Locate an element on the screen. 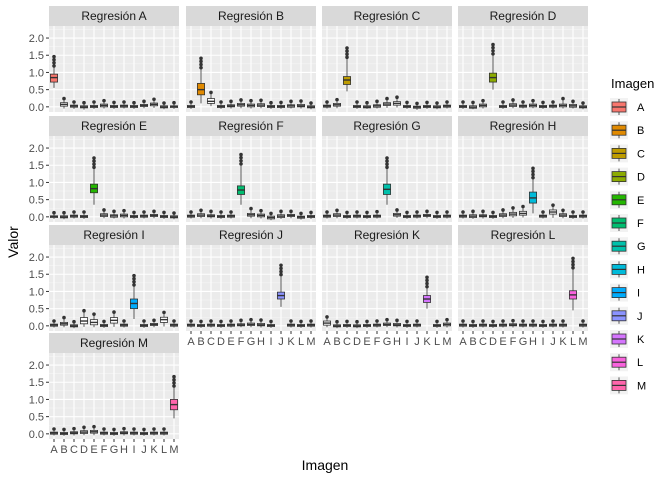 The image size is (672, 480). box-I is located at coordinates (133, 104).